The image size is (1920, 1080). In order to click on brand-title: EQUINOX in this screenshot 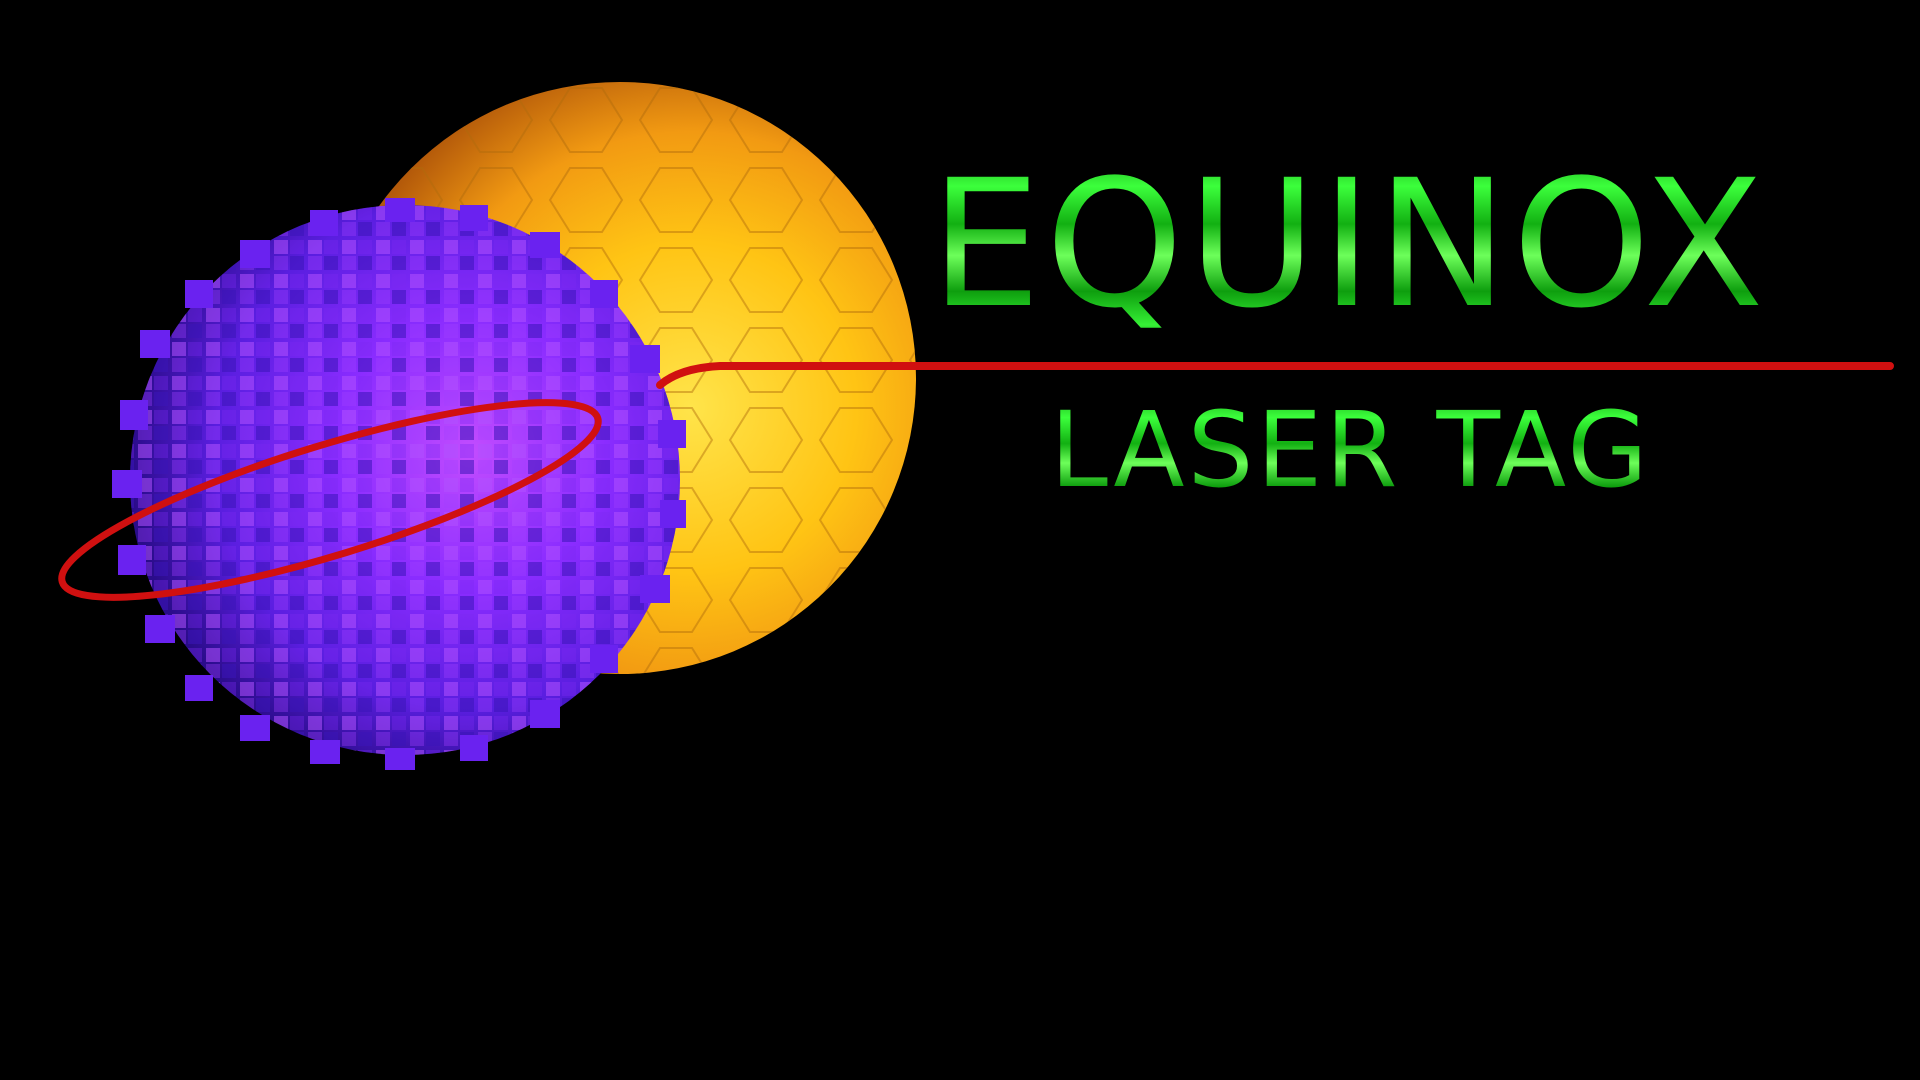, I will do `click(1420, 245)`.